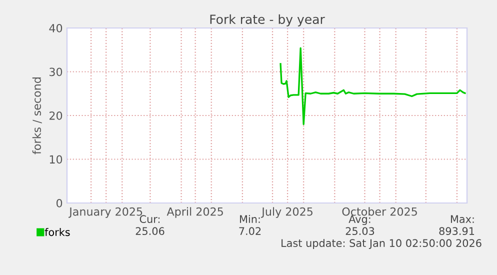  Describe the element at coordinates (56, 115) in the screenshot. I see `y-tick-label: 20` at that location.